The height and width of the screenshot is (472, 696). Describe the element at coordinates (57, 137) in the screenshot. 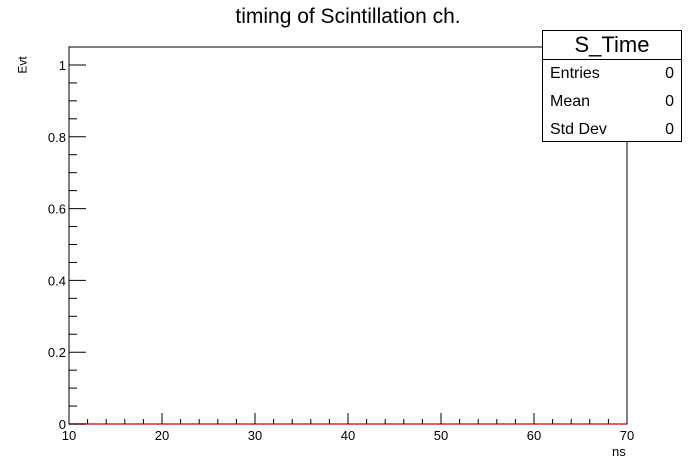

I see `y-tick-label: 0.8` at that location.